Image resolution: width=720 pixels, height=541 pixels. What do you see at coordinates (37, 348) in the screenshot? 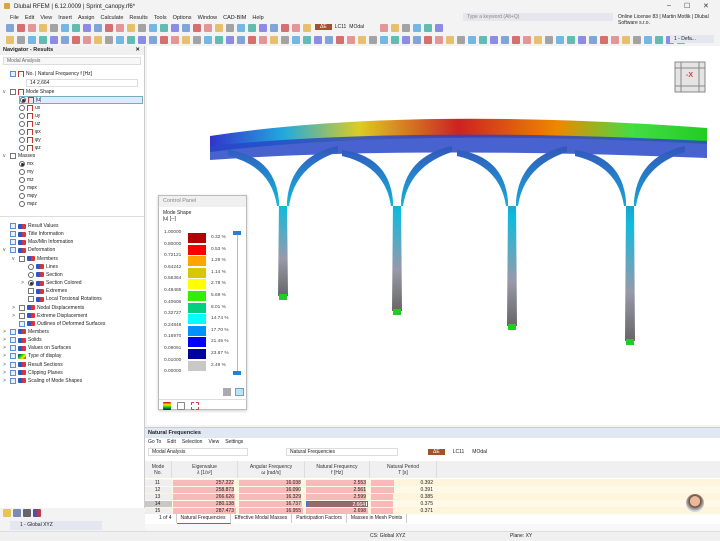
I see `tree-item: > Values on Surfaces` at bounding box center [37, 348].